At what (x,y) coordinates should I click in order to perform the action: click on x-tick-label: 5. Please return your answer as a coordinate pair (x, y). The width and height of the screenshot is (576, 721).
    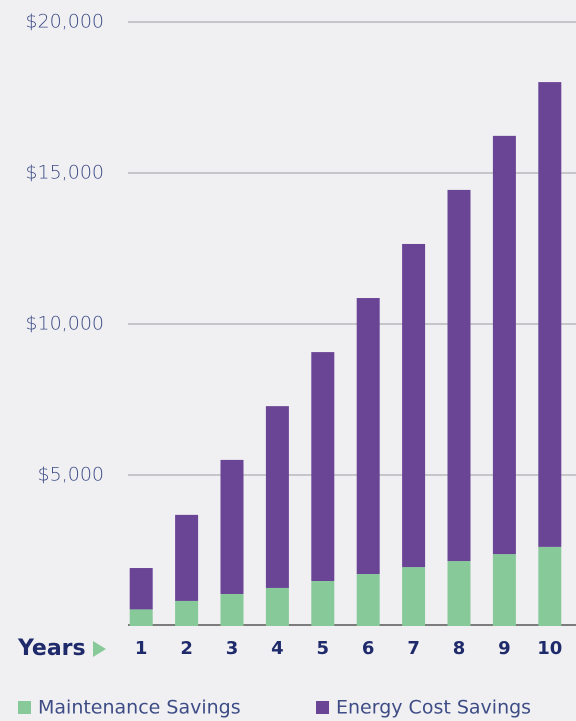
    Looking at the image, I should click on (323, 648).